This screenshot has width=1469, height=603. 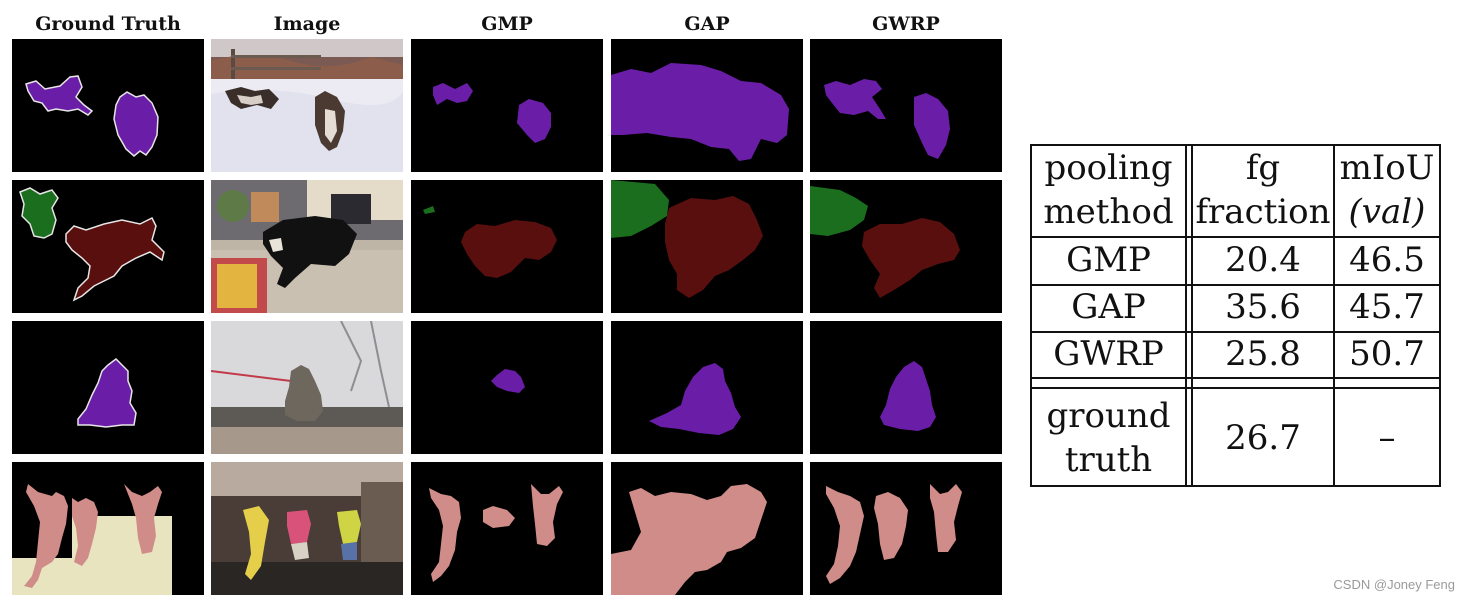 I want to click on table-rule-gt, so click(x=1235, y=388).